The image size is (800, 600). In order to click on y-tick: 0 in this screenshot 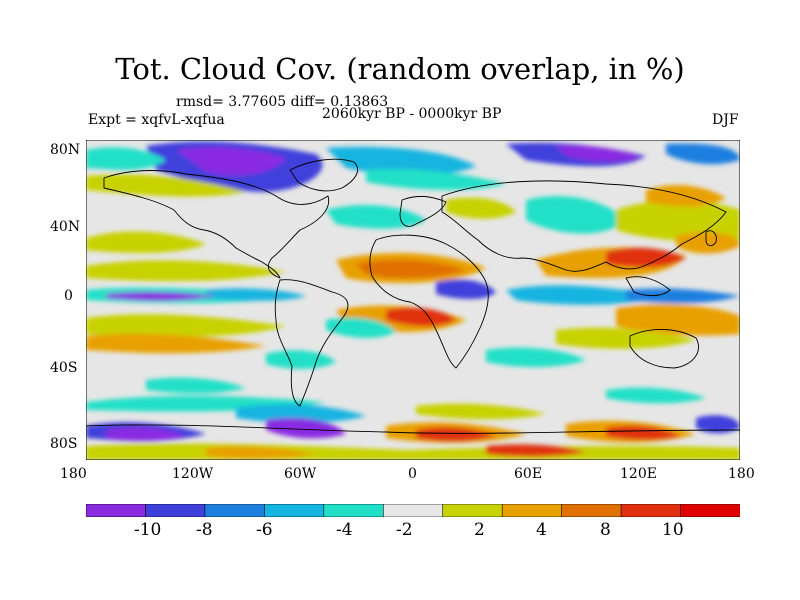, I will do `click(68, 296)`.